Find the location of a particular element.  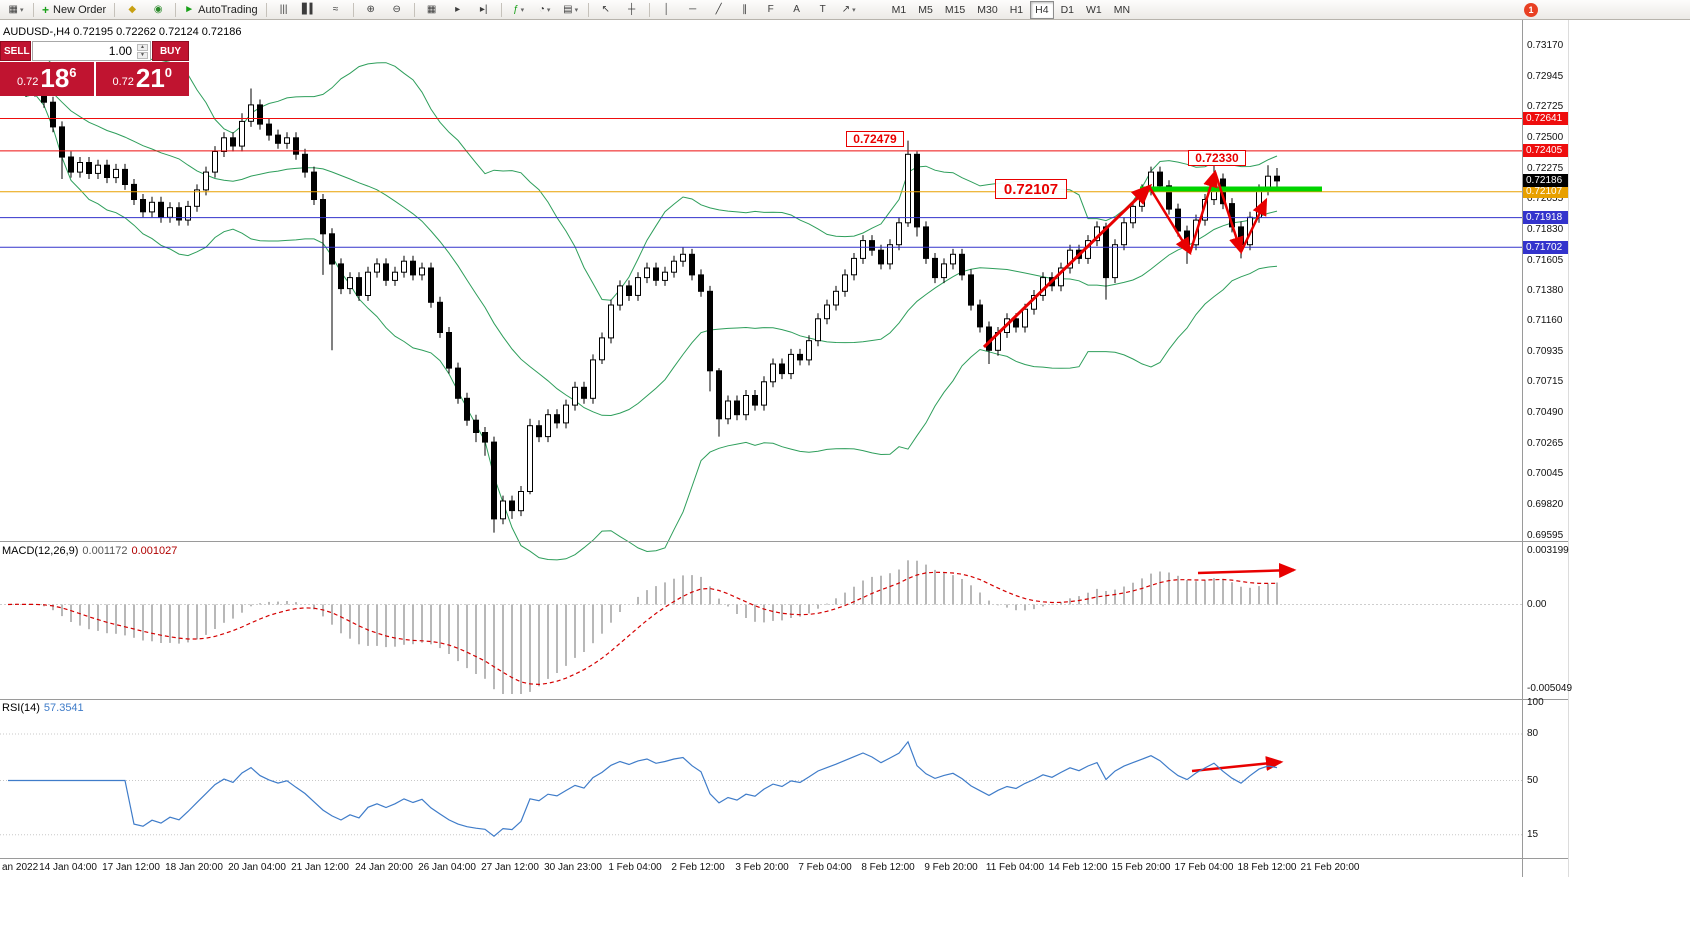

price-axis-label: 0.70265 is located at coordinates (1545, 443).